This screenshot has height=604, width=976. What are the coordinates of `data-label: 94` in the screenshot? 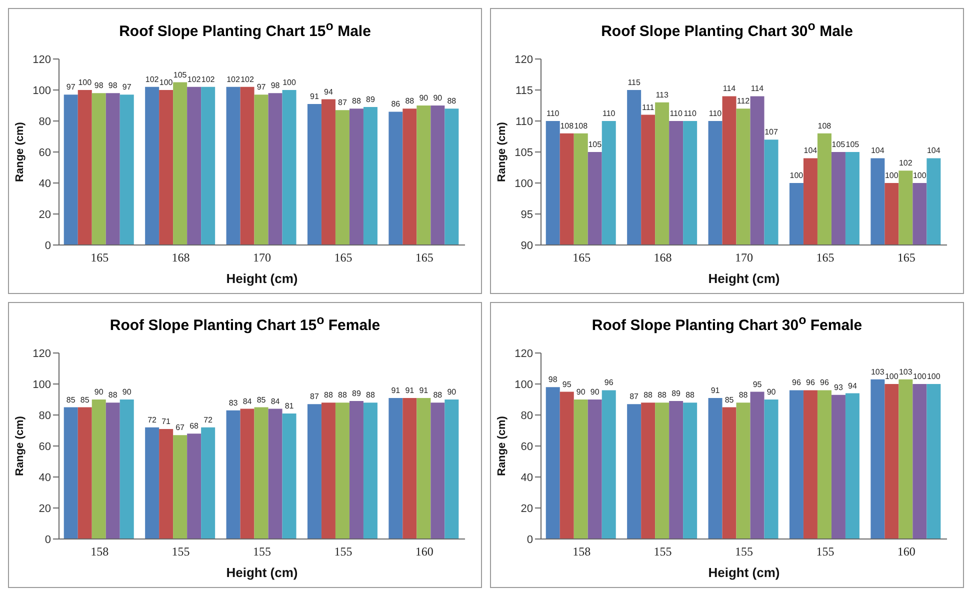 It's located at (329, 91).